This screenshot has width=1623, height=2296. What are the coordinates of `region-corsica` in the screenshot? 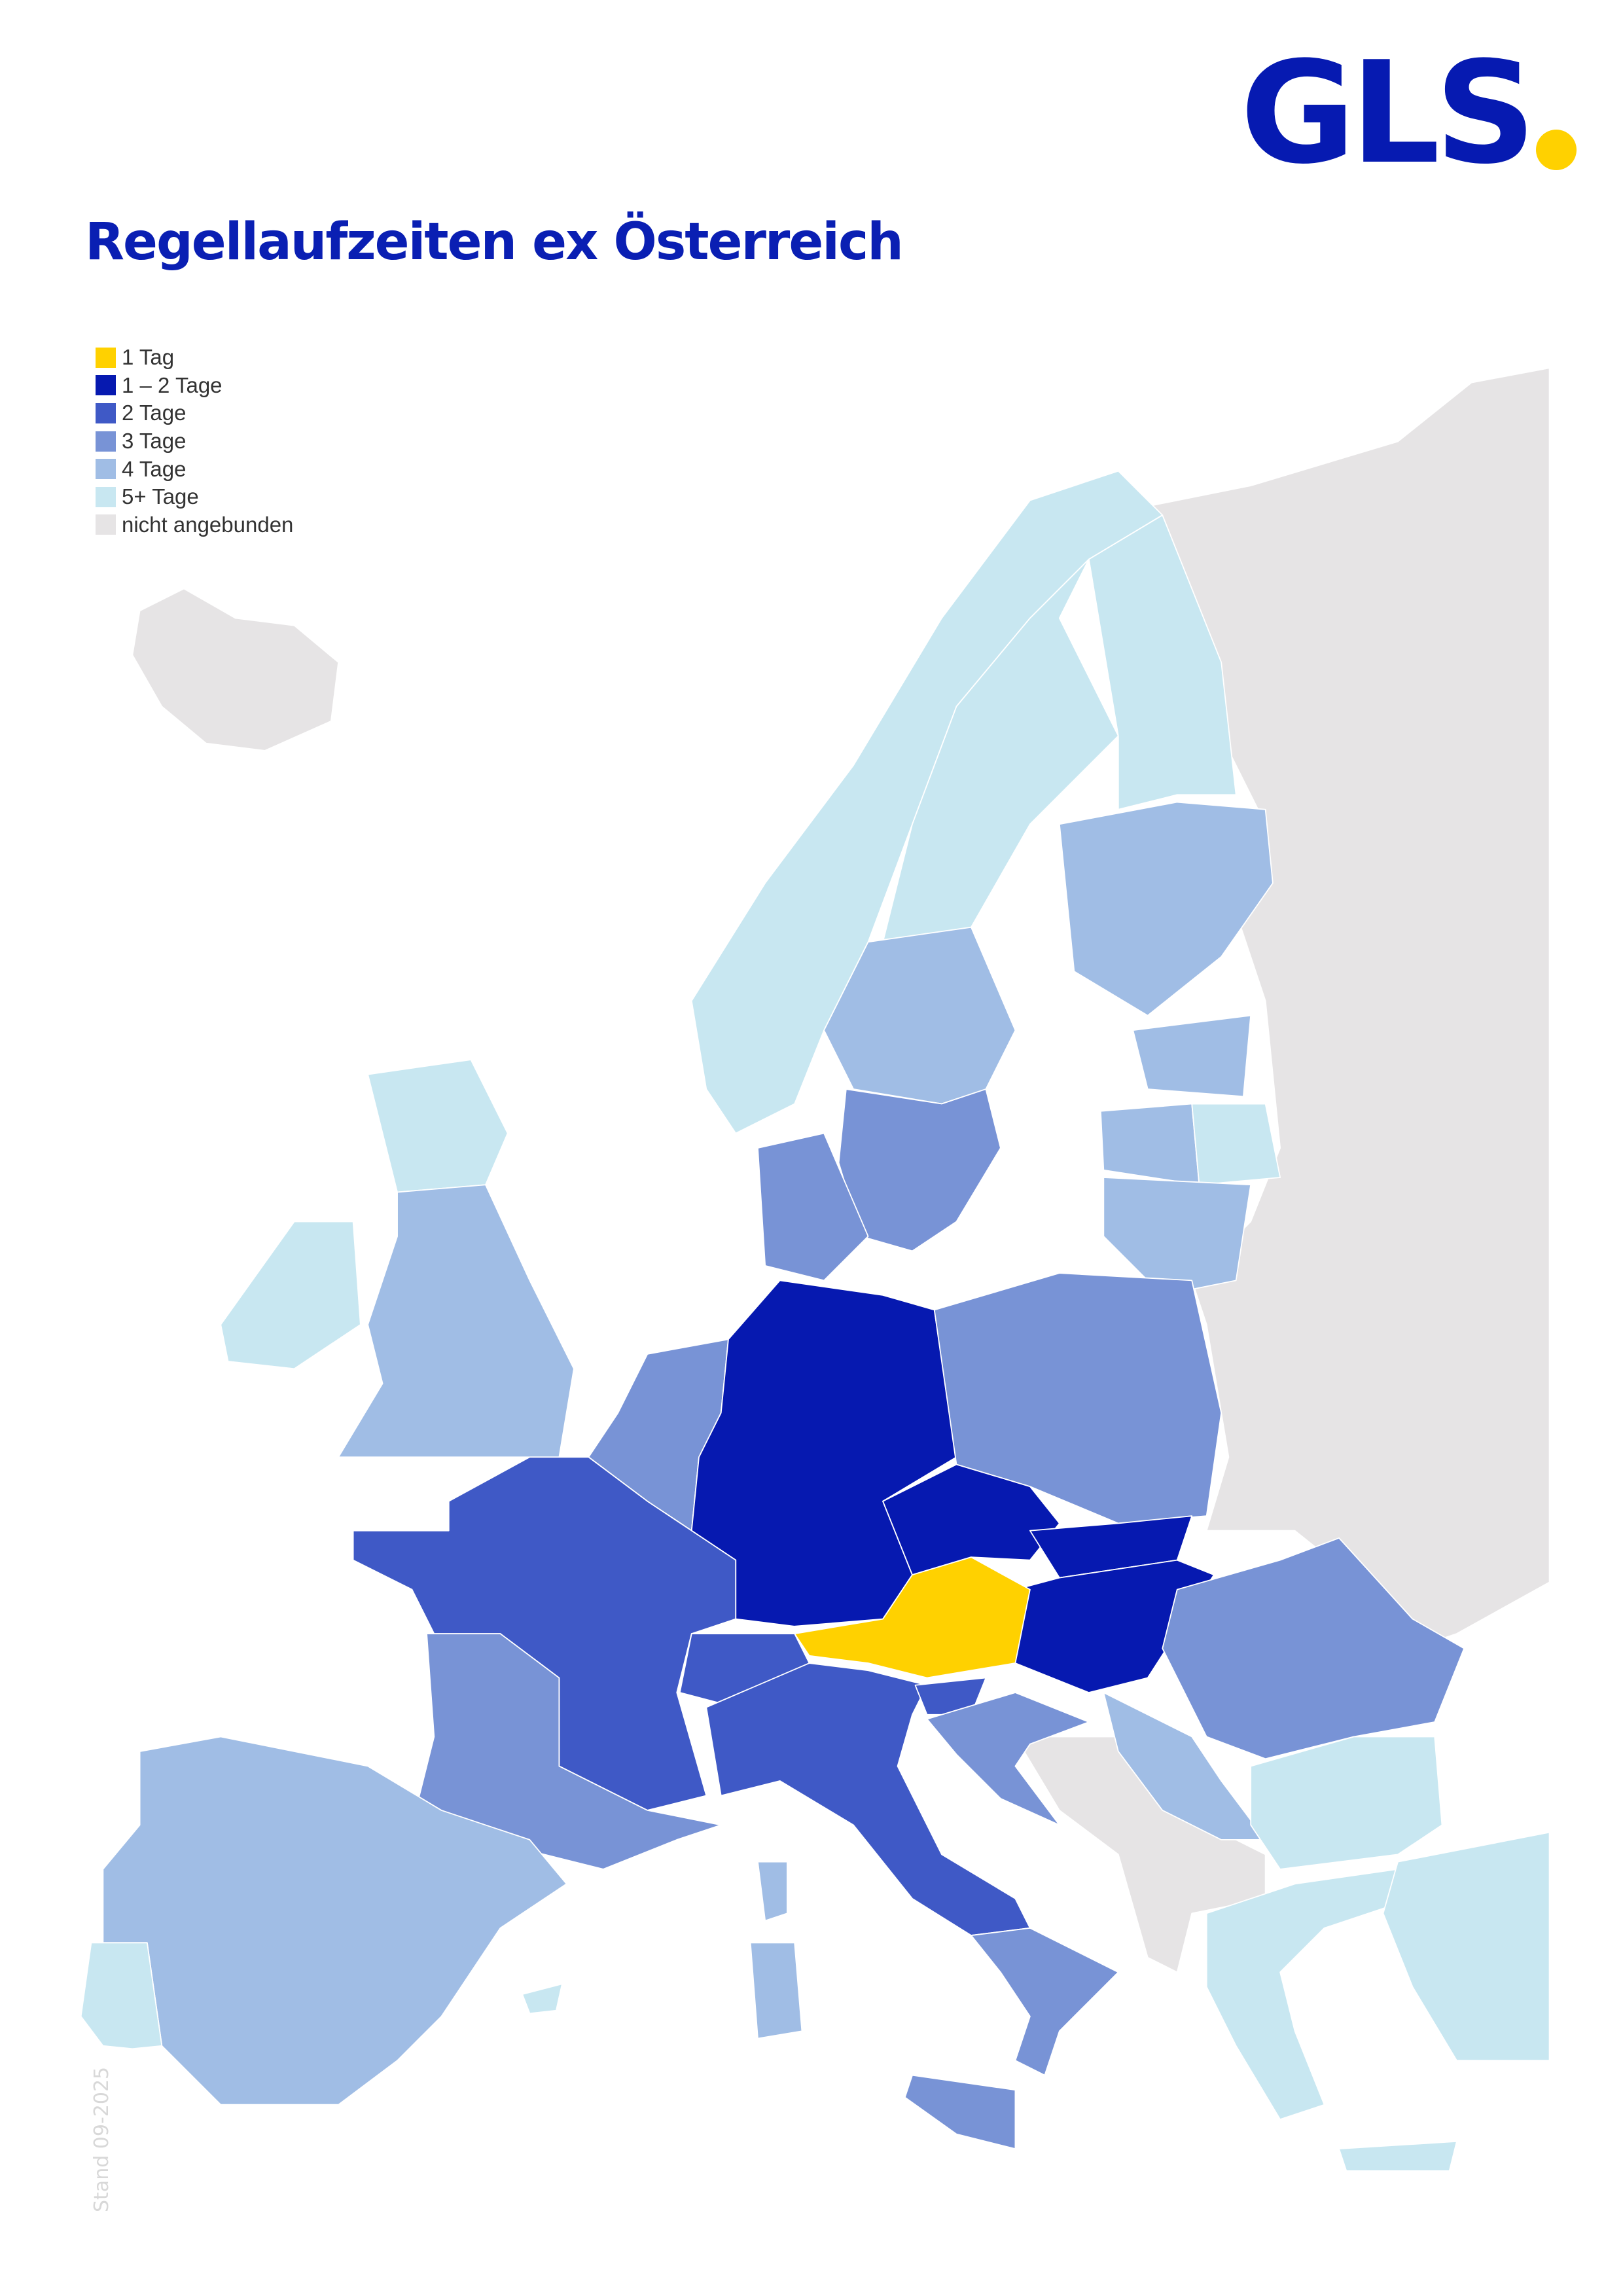 It's located at (772, 1891).